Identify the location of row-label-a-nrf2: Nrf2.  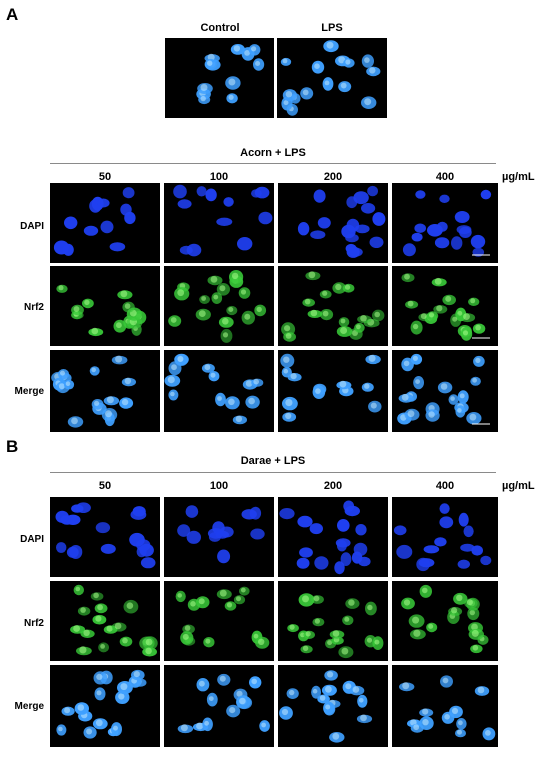
(33, 307).